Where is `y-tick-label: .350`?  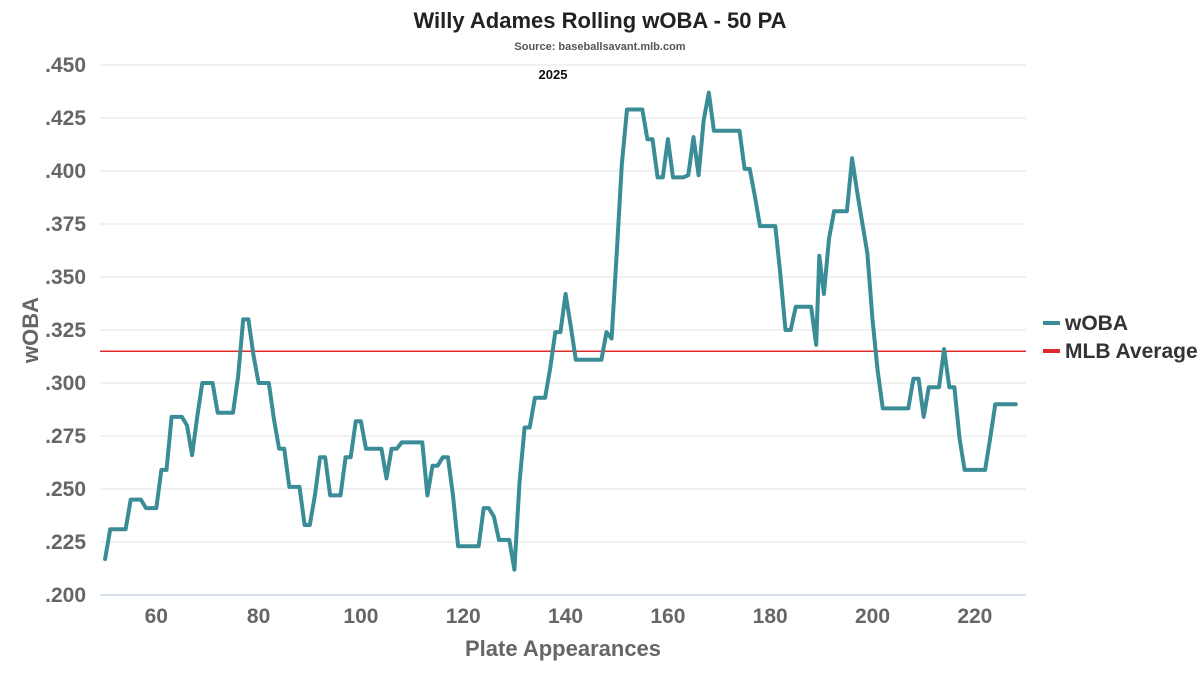 y-tick-label: .350 is located at coordinates (65, 277).